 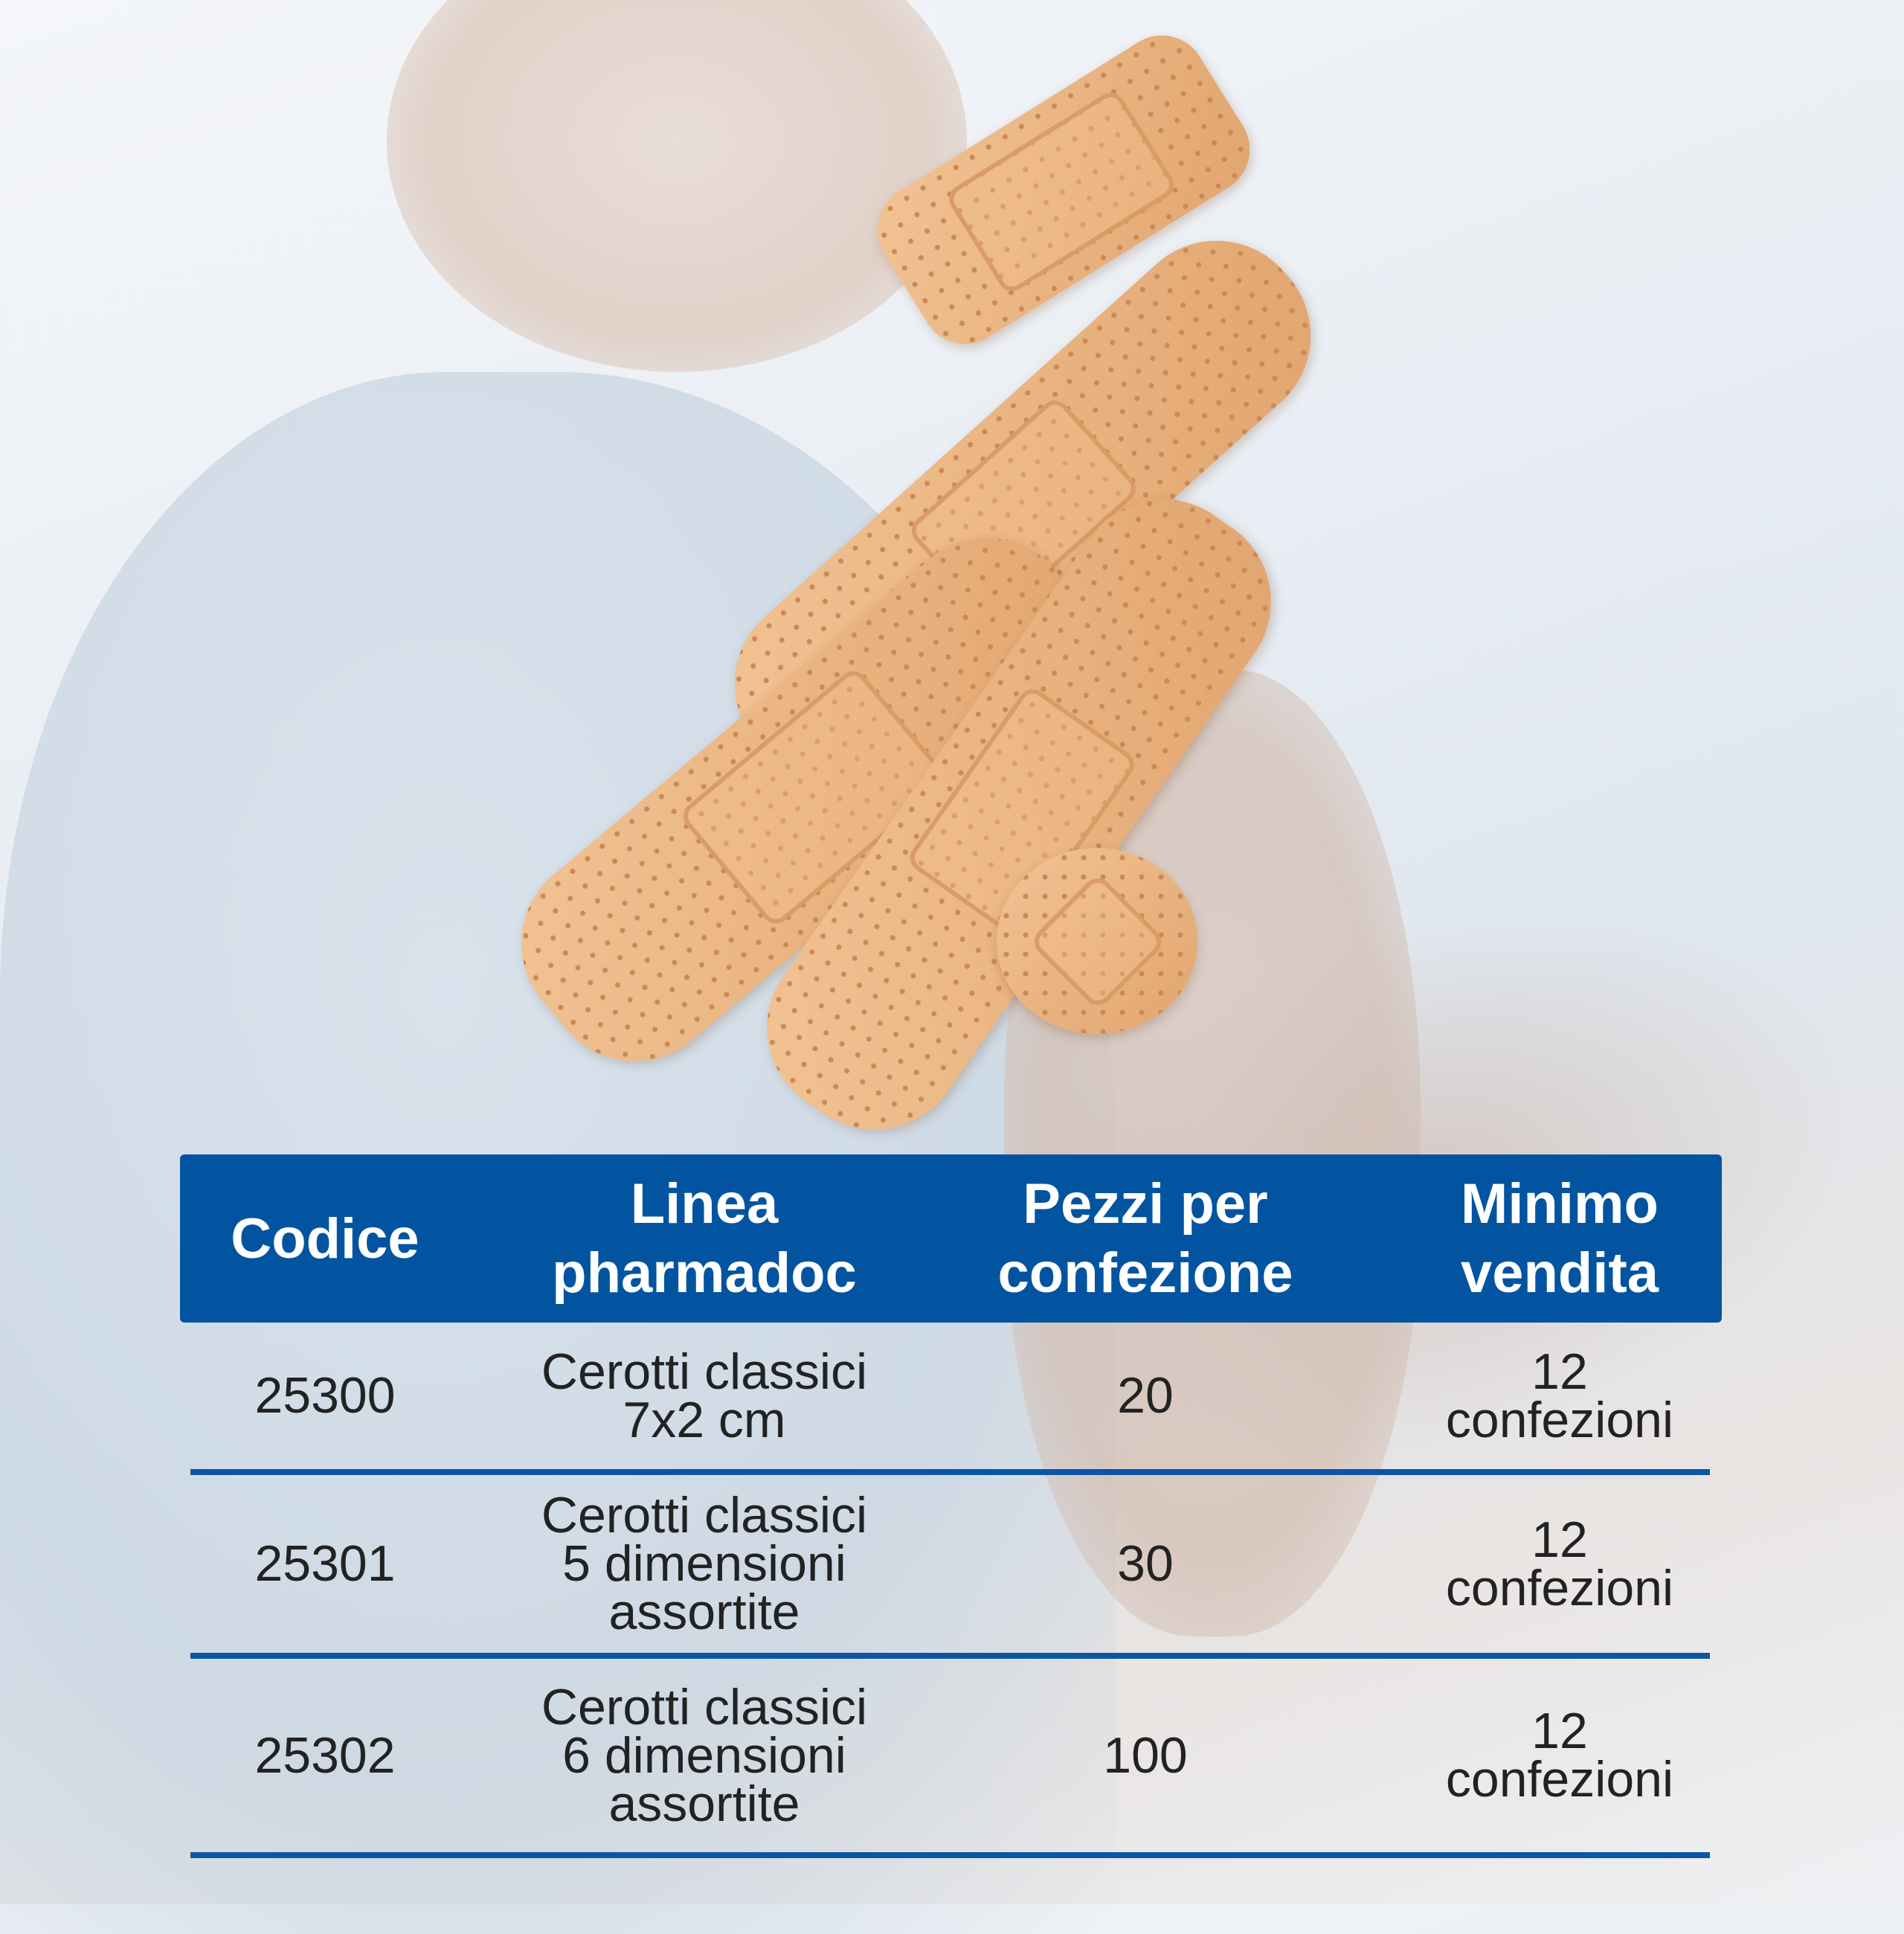 What do you see at coordinates (325, 1755) in the screenshot?
I see `cell-codice: 25302` at bounding box center [325, 1755].